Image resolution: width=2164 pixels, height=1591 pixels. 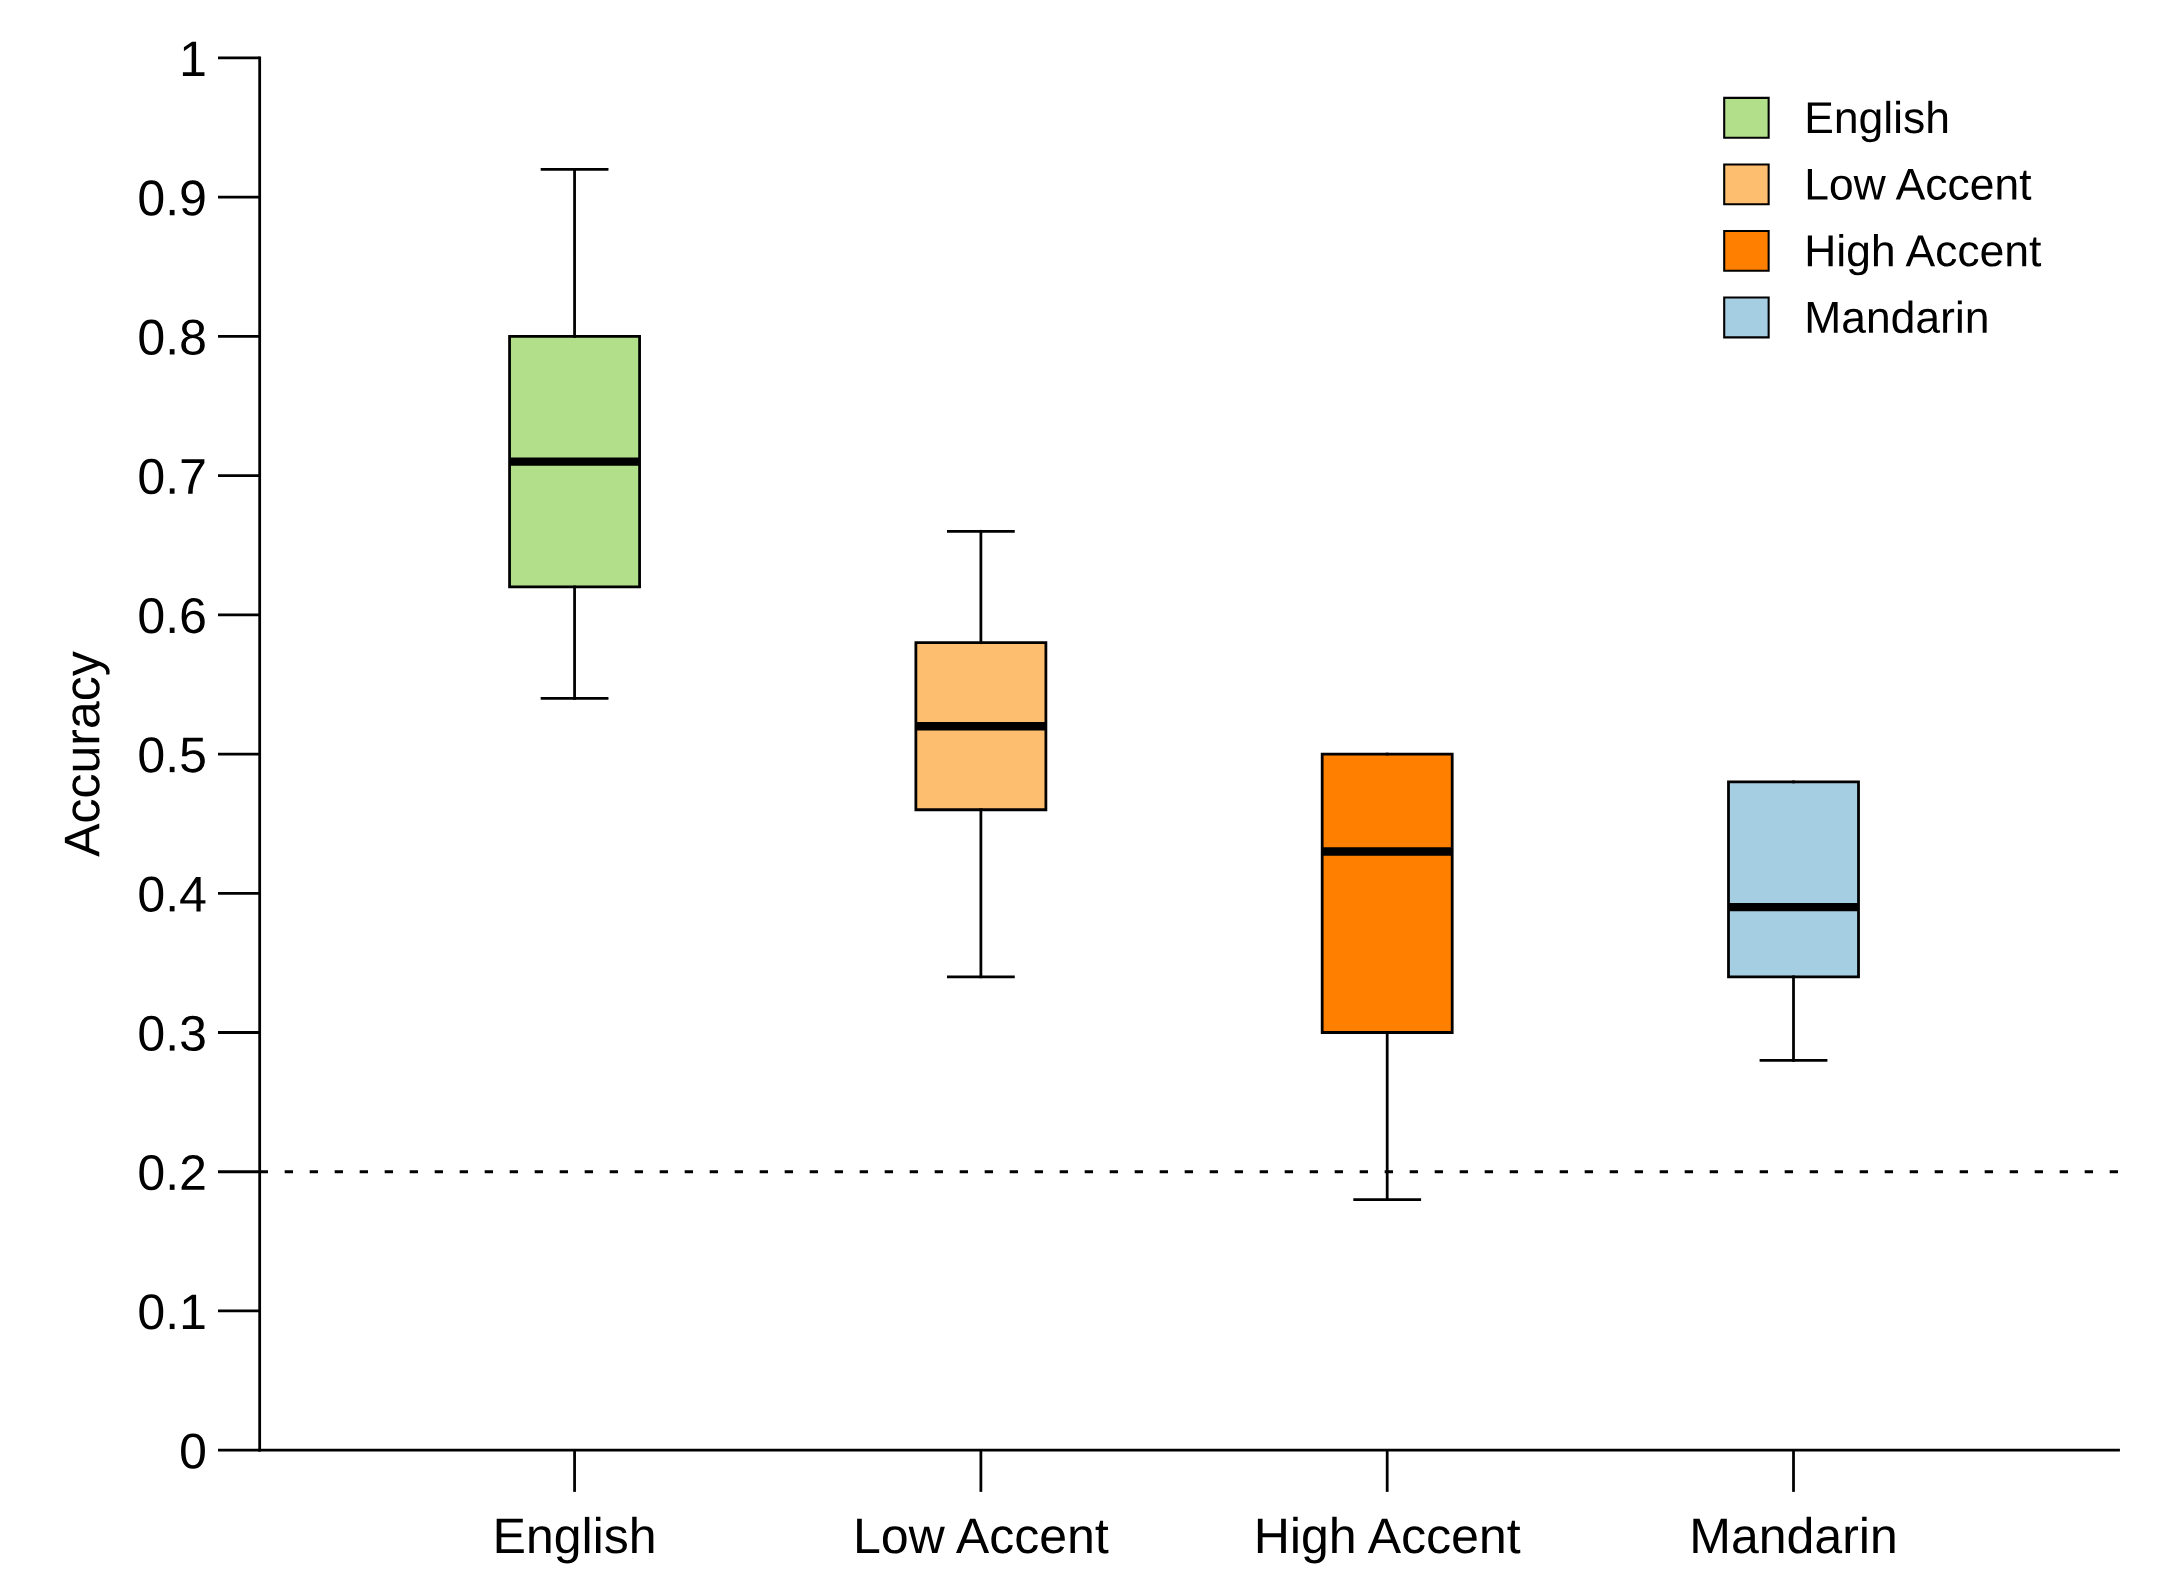 I want to click on y-tick-label: 0.5, so click(x=172, y=755).